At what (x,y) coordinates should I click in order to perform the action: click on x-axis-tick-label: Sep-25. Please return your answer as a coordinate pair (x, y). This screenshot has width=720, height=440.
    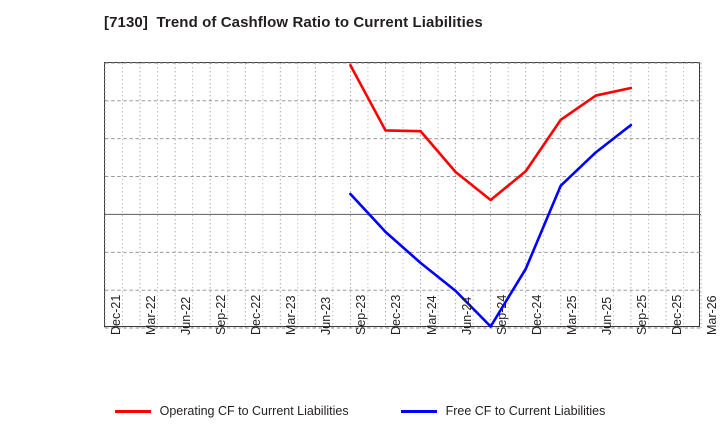
    Looking at the image, I should click on (641, 314).